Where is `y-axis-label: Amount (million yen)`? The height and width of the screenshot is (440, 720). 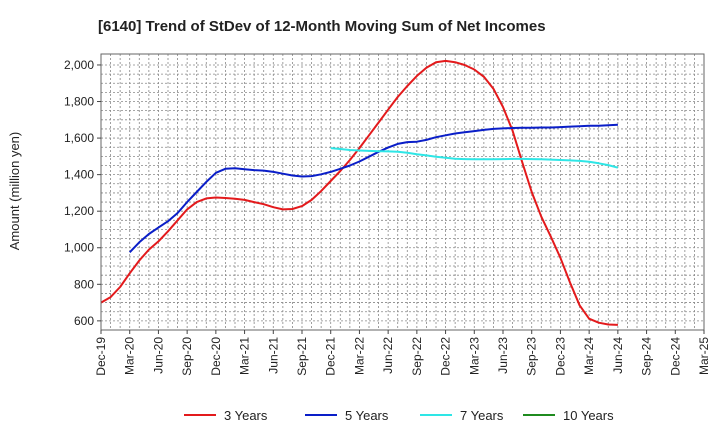 y-axis-label: Amount (million yen) is located at coordinates (14, 191).